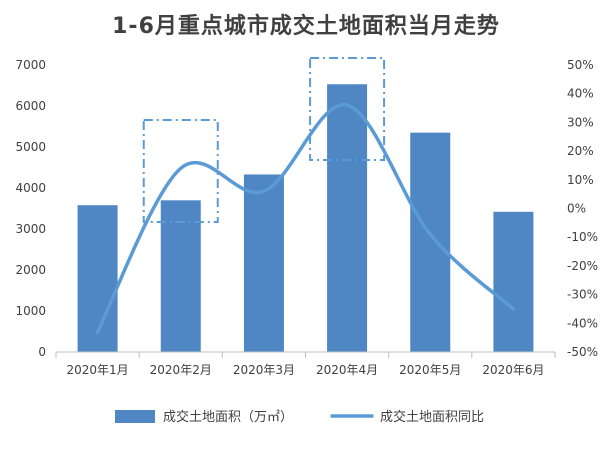 This screenshot has height=449, width=612. I want to click on y-left-tick-label: 6000, so click(30, 106).